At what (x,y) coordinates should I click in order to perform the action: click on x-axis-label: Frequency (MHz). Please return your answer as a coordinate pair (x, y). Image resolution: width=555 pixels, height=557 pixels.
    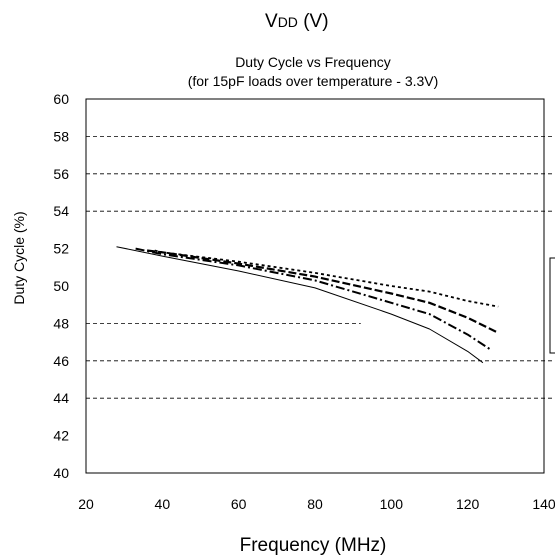
    Looking at the image, I should click on (313, 545).